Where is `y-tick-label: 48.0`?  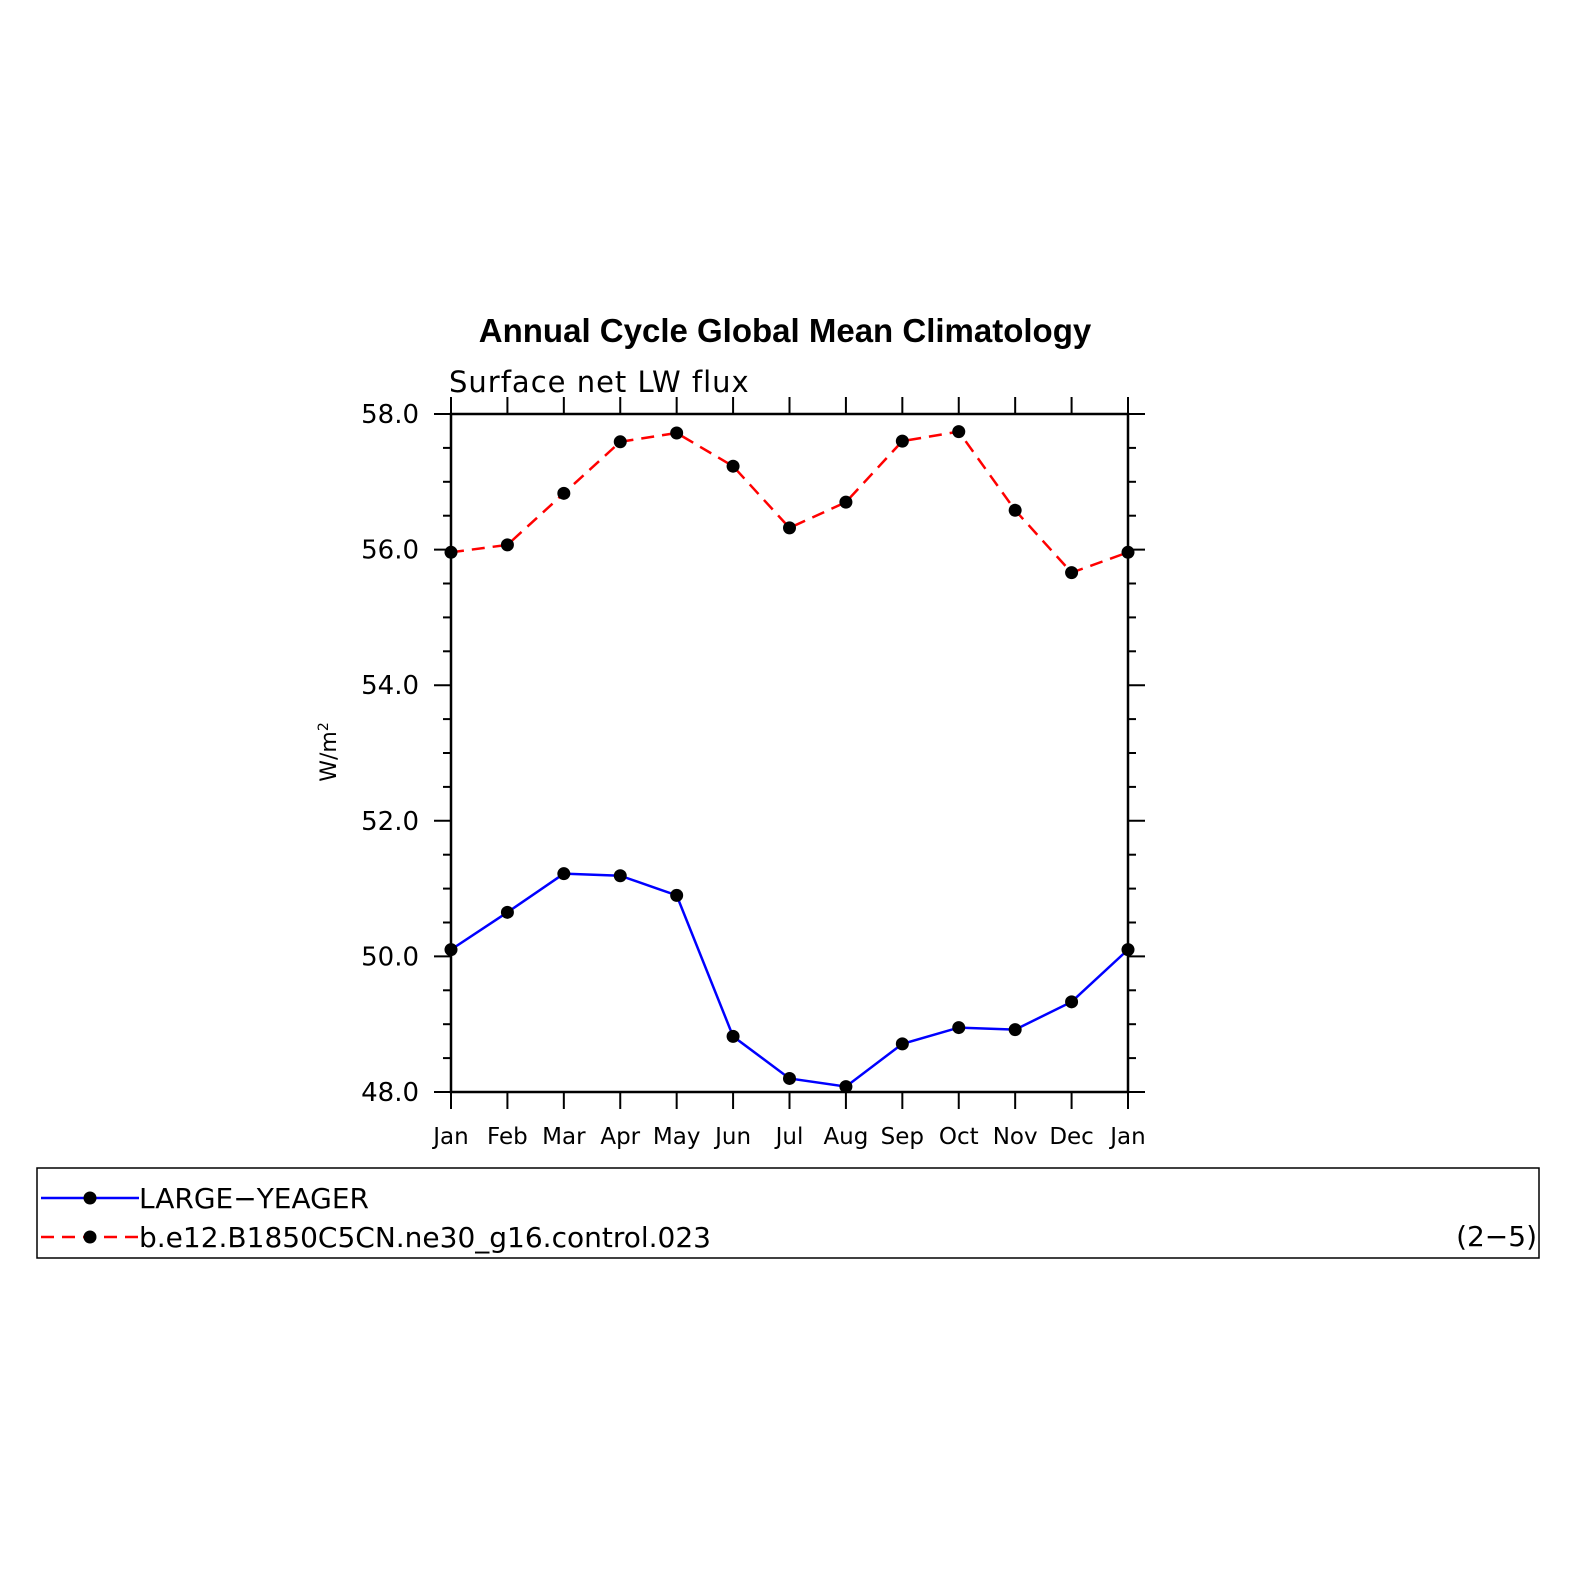
y-tick-label: 48.0 is located at coordinates (390, 1093).